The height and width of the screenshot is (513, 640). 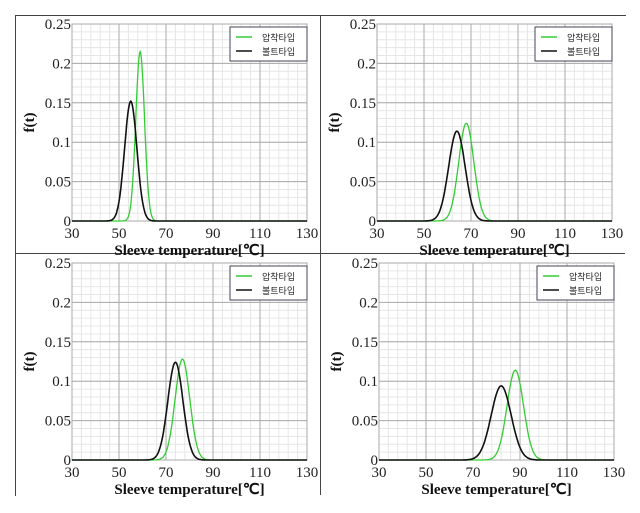 I want to click on panel-divider-horizontal, so click(x=320, y=253).